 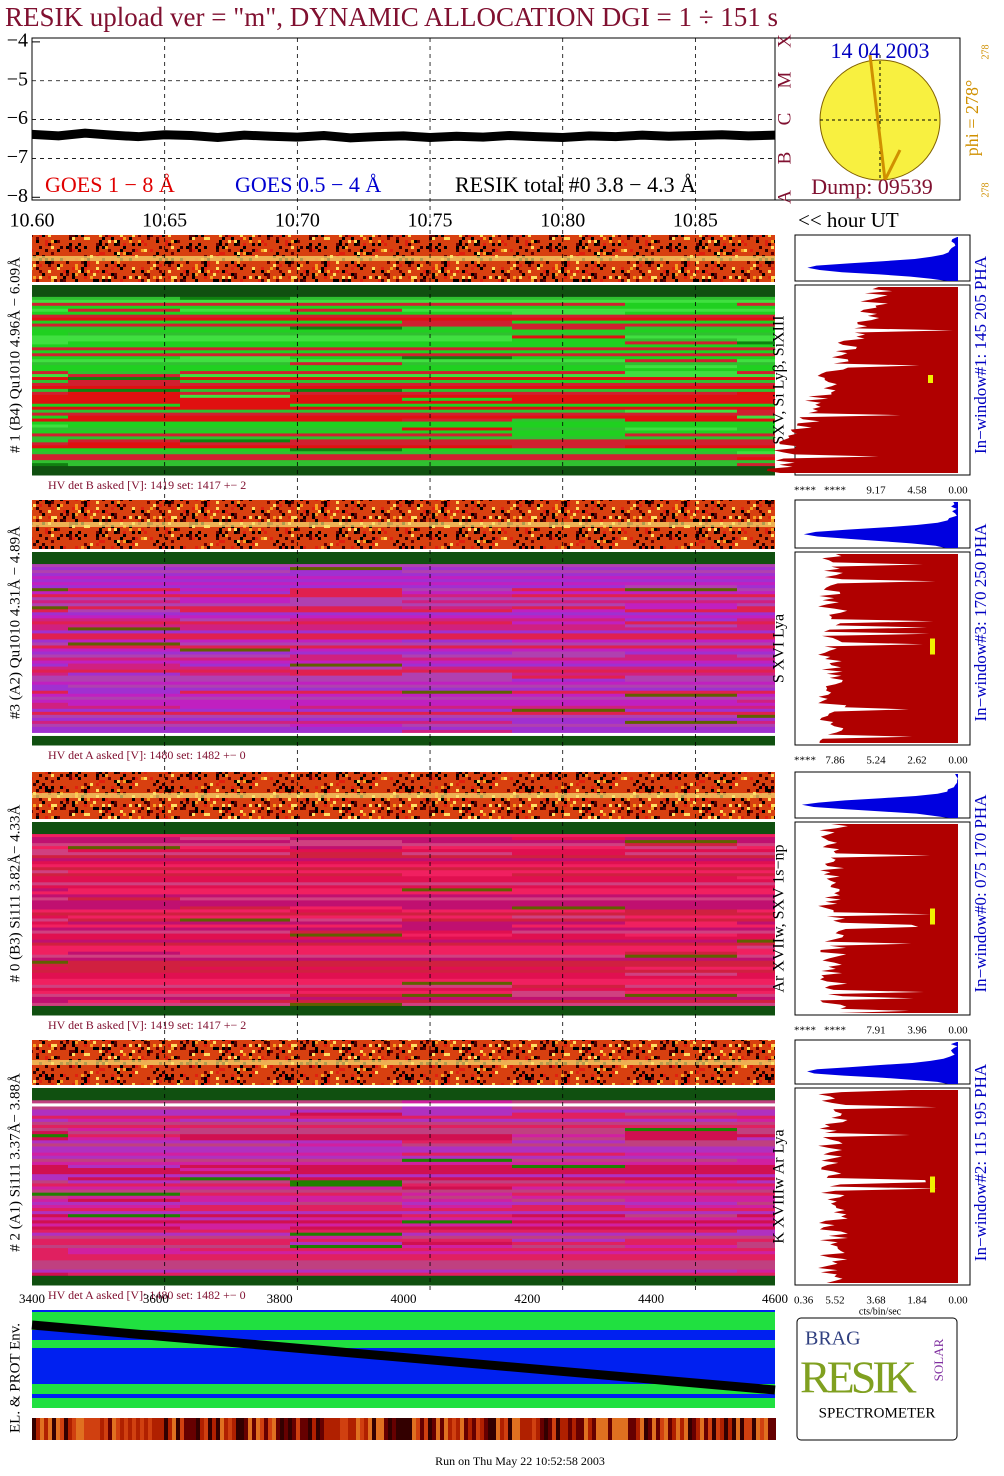 I want to click on hist-tick-label: 7.86, so click(x=835, y=761).